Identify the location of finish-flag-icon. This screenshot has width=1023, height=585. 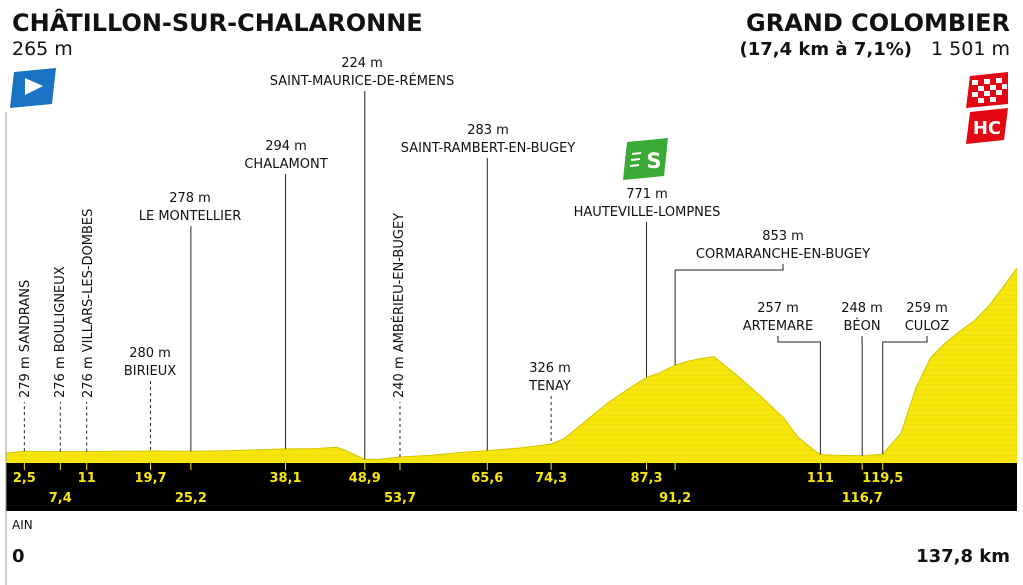
(987, 90).